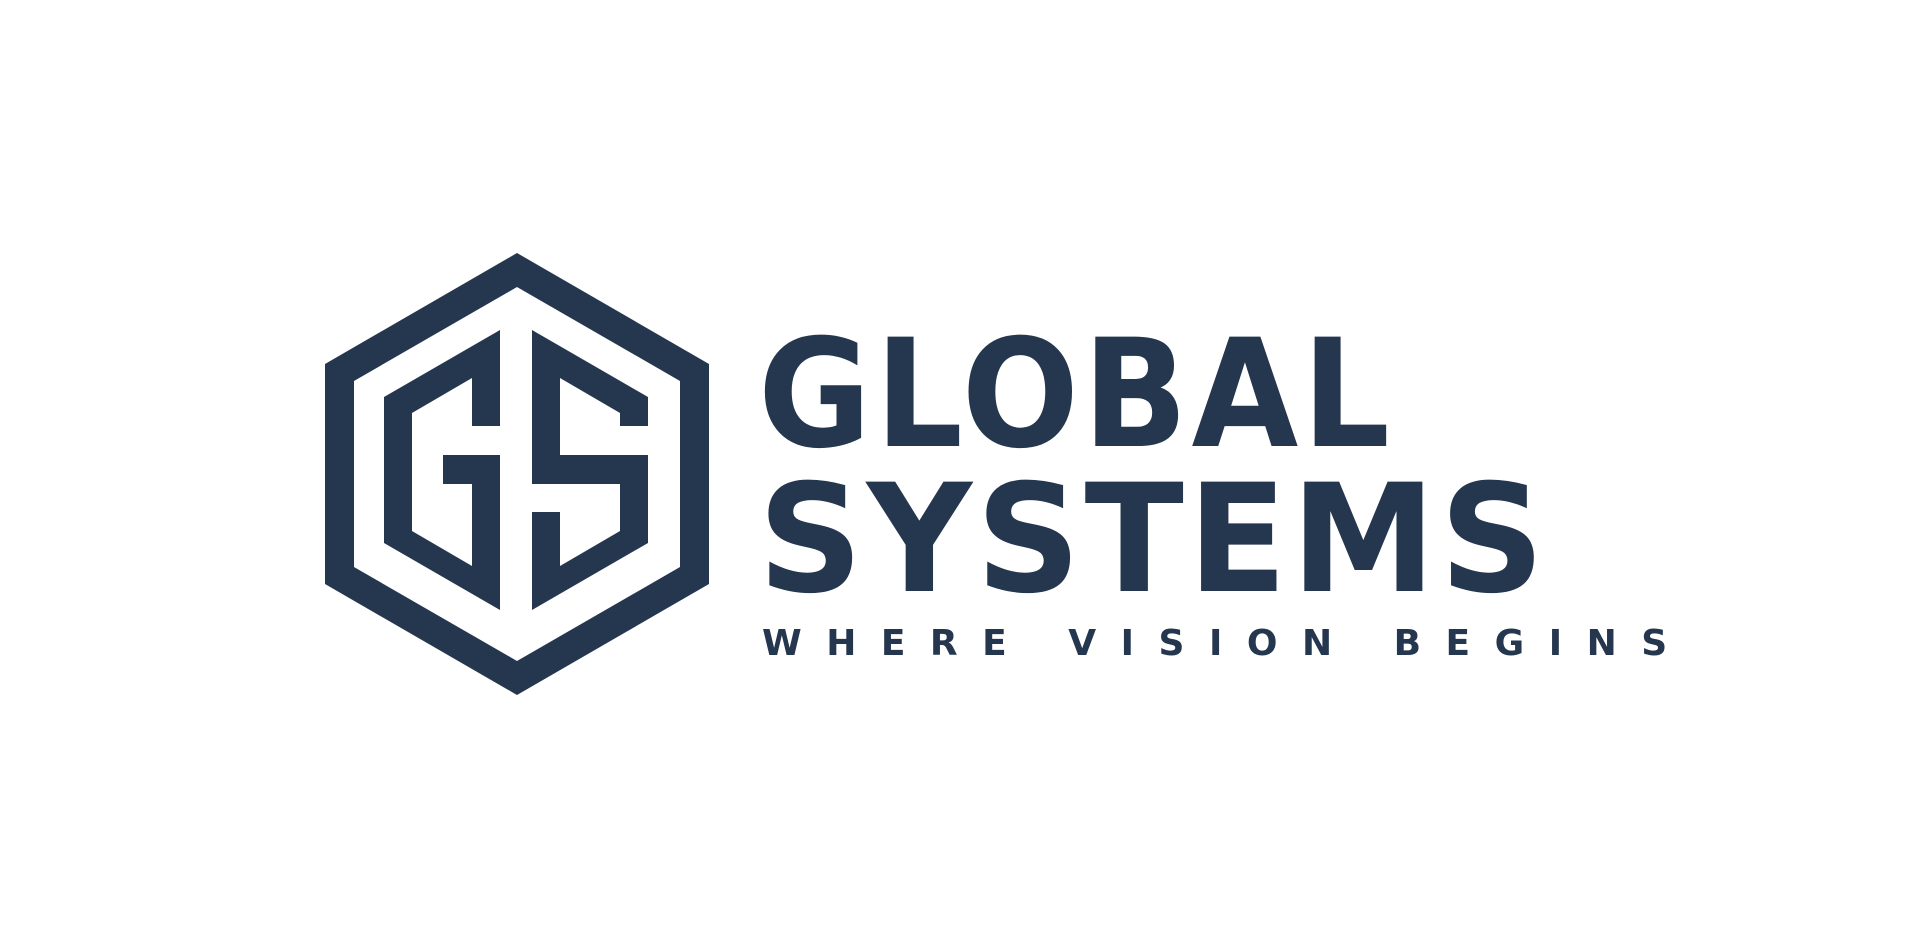 The image size is (1920, 942). I want to click on monogram-s-shape, so click(590, 470).